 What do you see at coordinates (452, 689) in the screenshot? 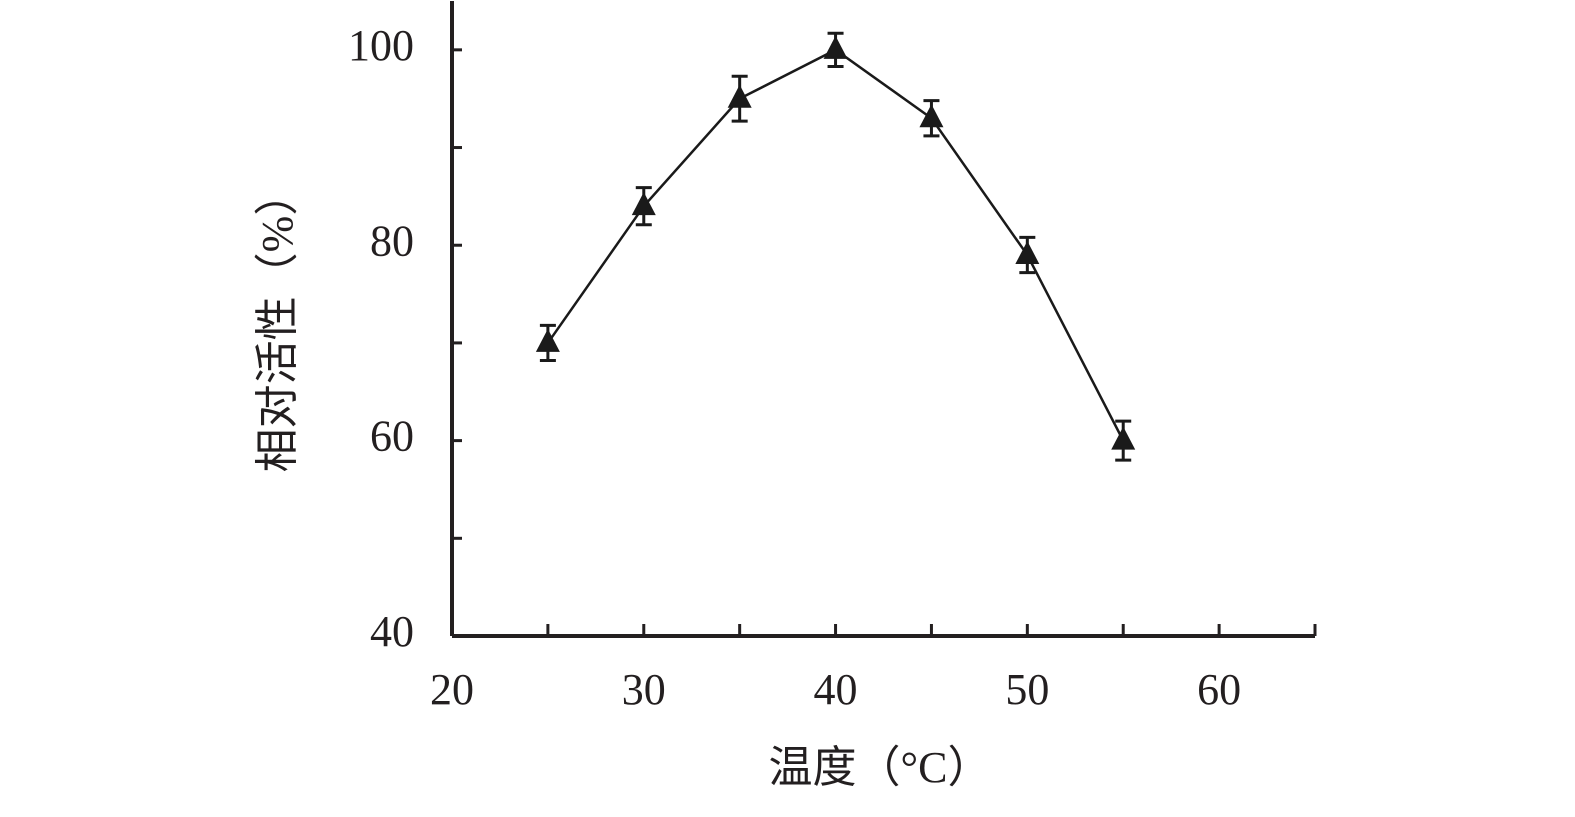
I see `x-tick-label: 20` at bounding box center [452, 689].